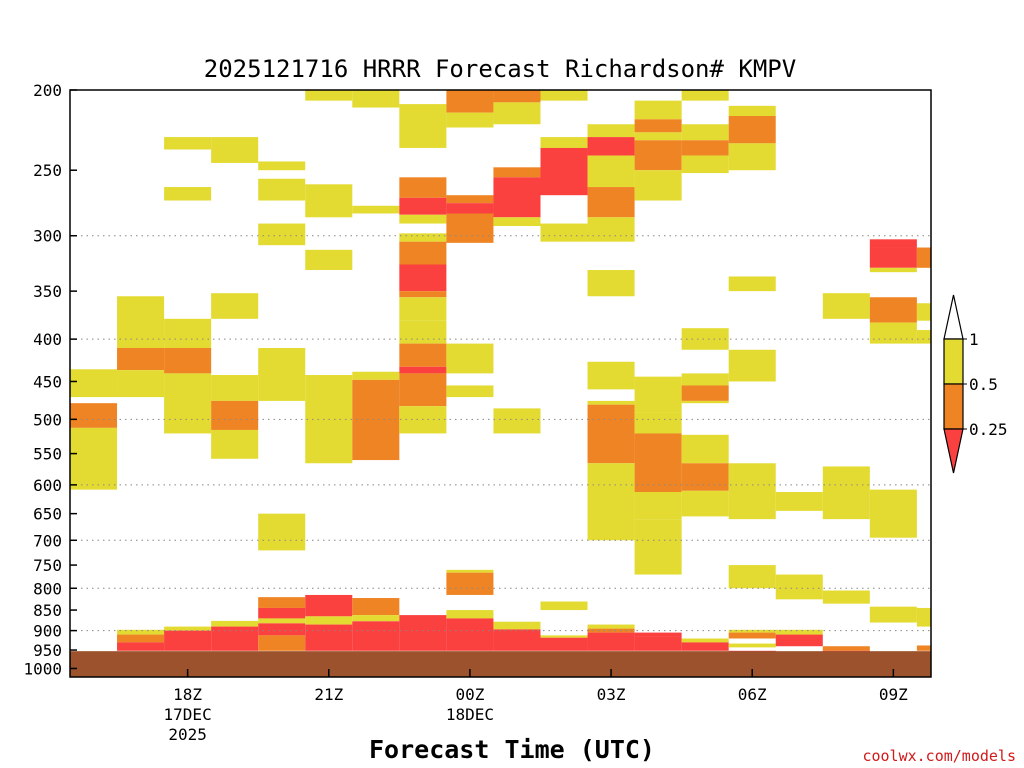 The width and height of the screenshot is (1024, 768). I want to click on x-tick-label: 00Z, so click(469, 694).